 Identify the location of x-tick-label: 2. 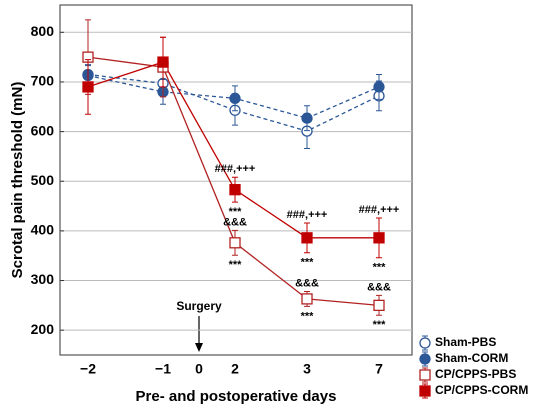
(235, 369).